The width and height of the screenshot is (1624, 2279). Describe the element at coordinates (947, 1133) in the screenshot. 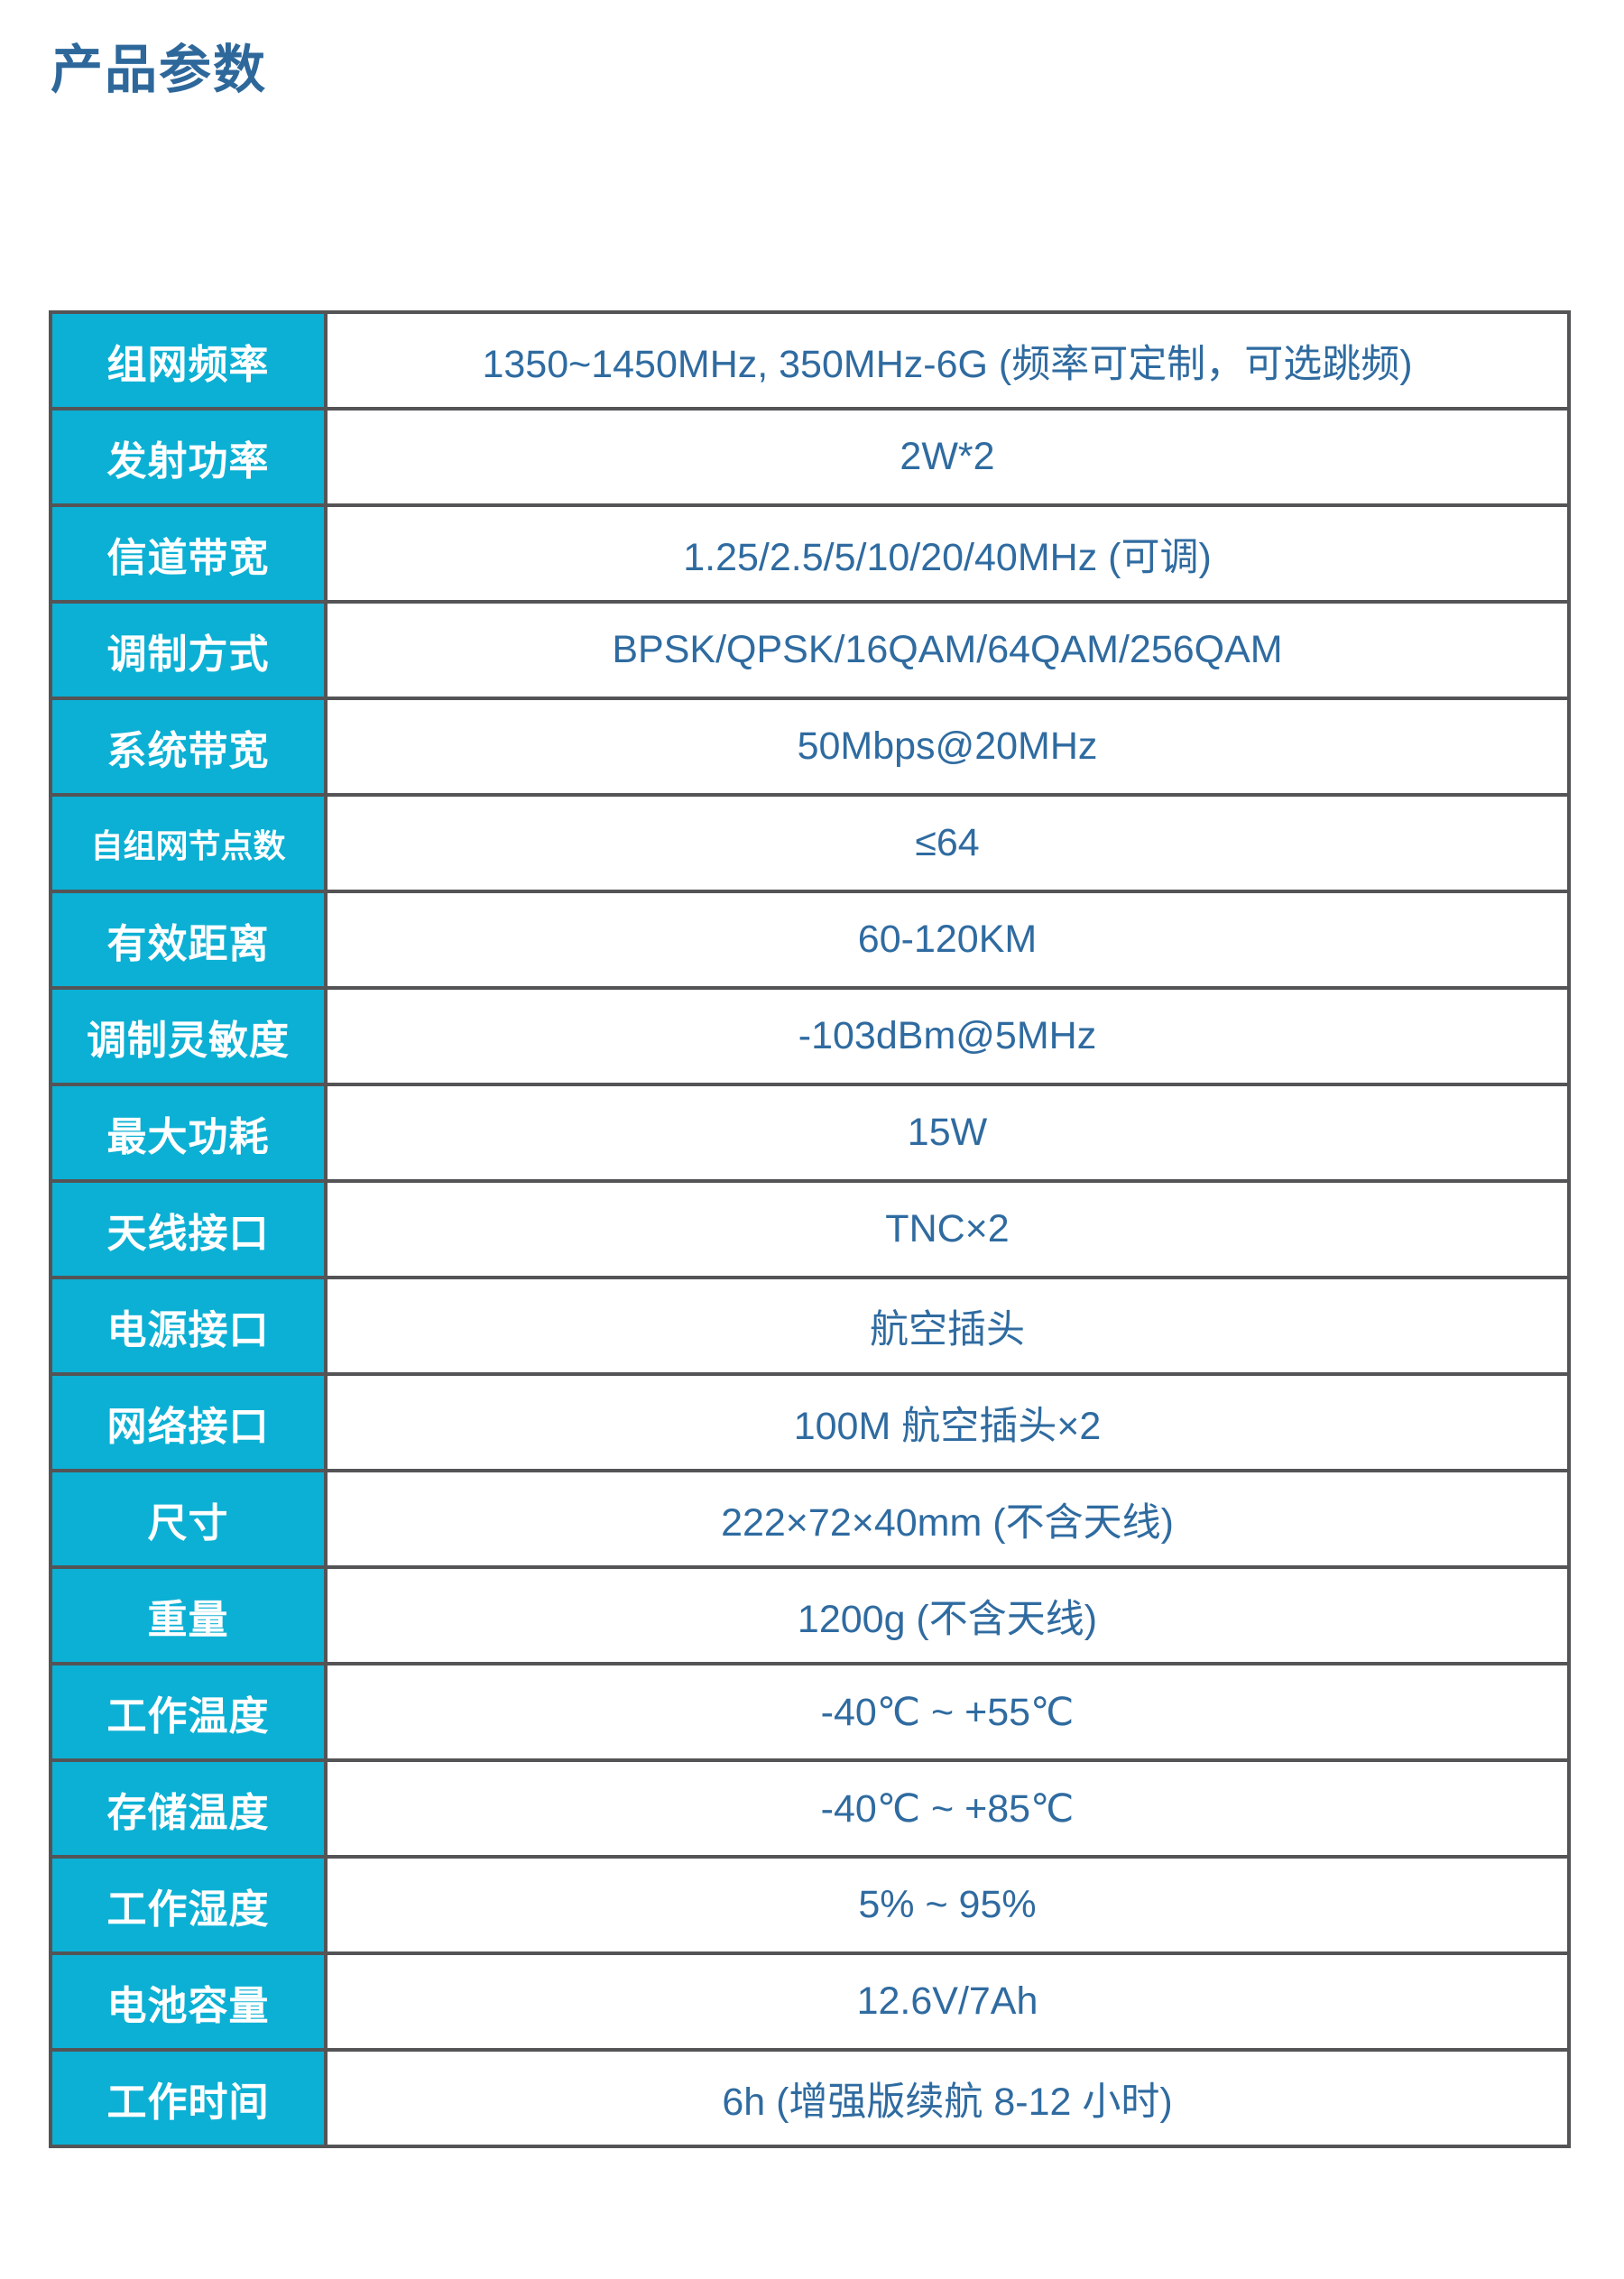

I see `spec-value: 15W` at that location.